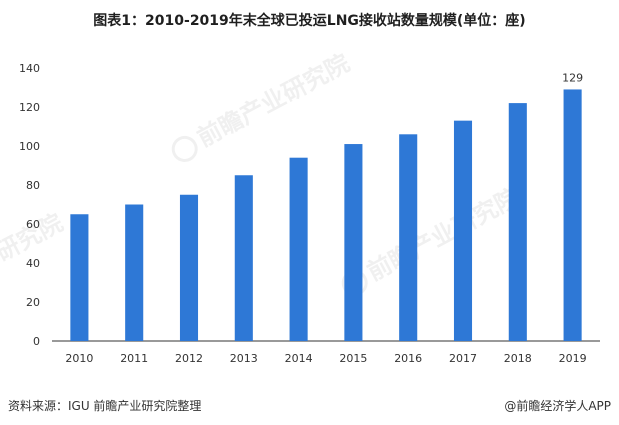 The width and height of the screenshot is (619, 425). Describe the element at coordinates (408, 358) in the screenshot. I see `x-tick-label: 2016` at that location.